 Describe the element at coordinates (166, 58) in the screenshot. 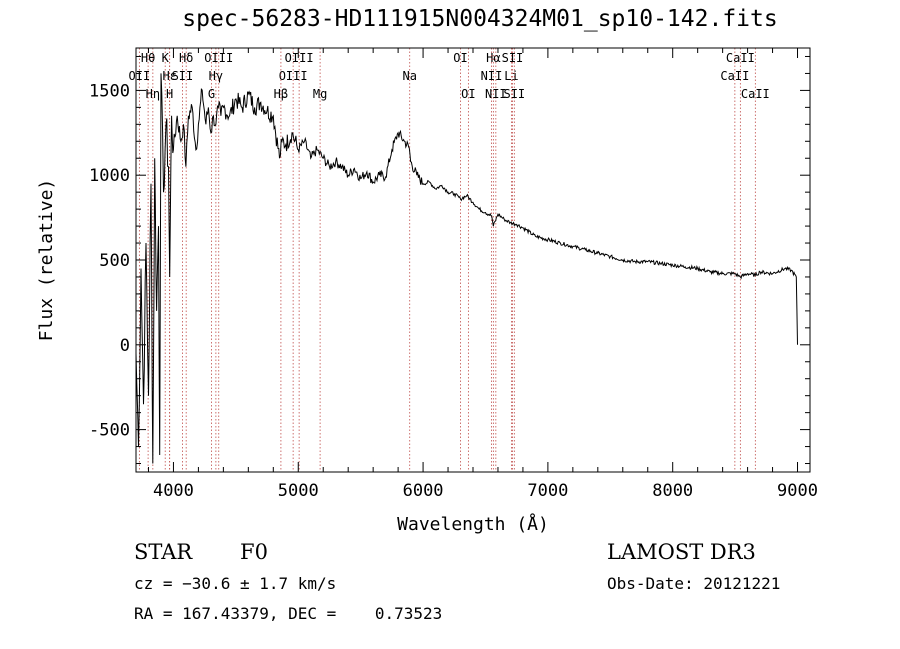

I see `line-marker-label: K` at that location.